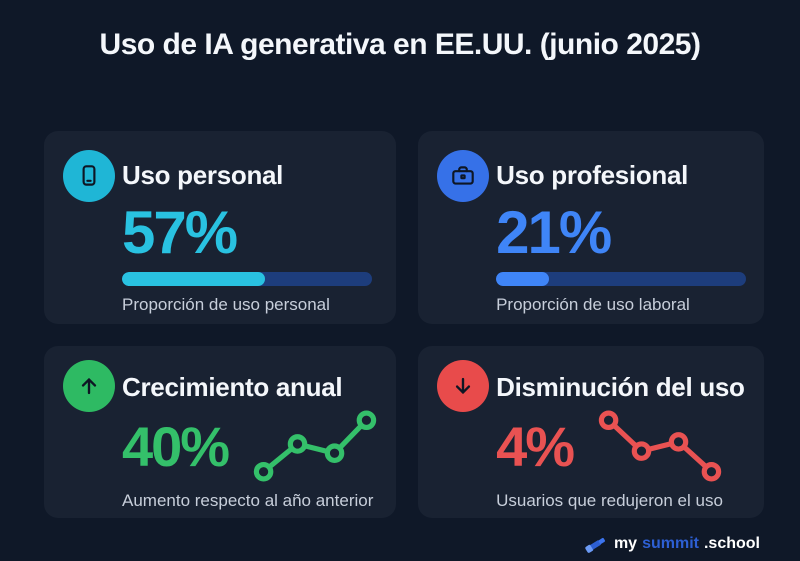 This screenshot has width=800, height=561. I want to click on stat-subtitle: Usuarios que redujeron el uso, so click(609, 500).